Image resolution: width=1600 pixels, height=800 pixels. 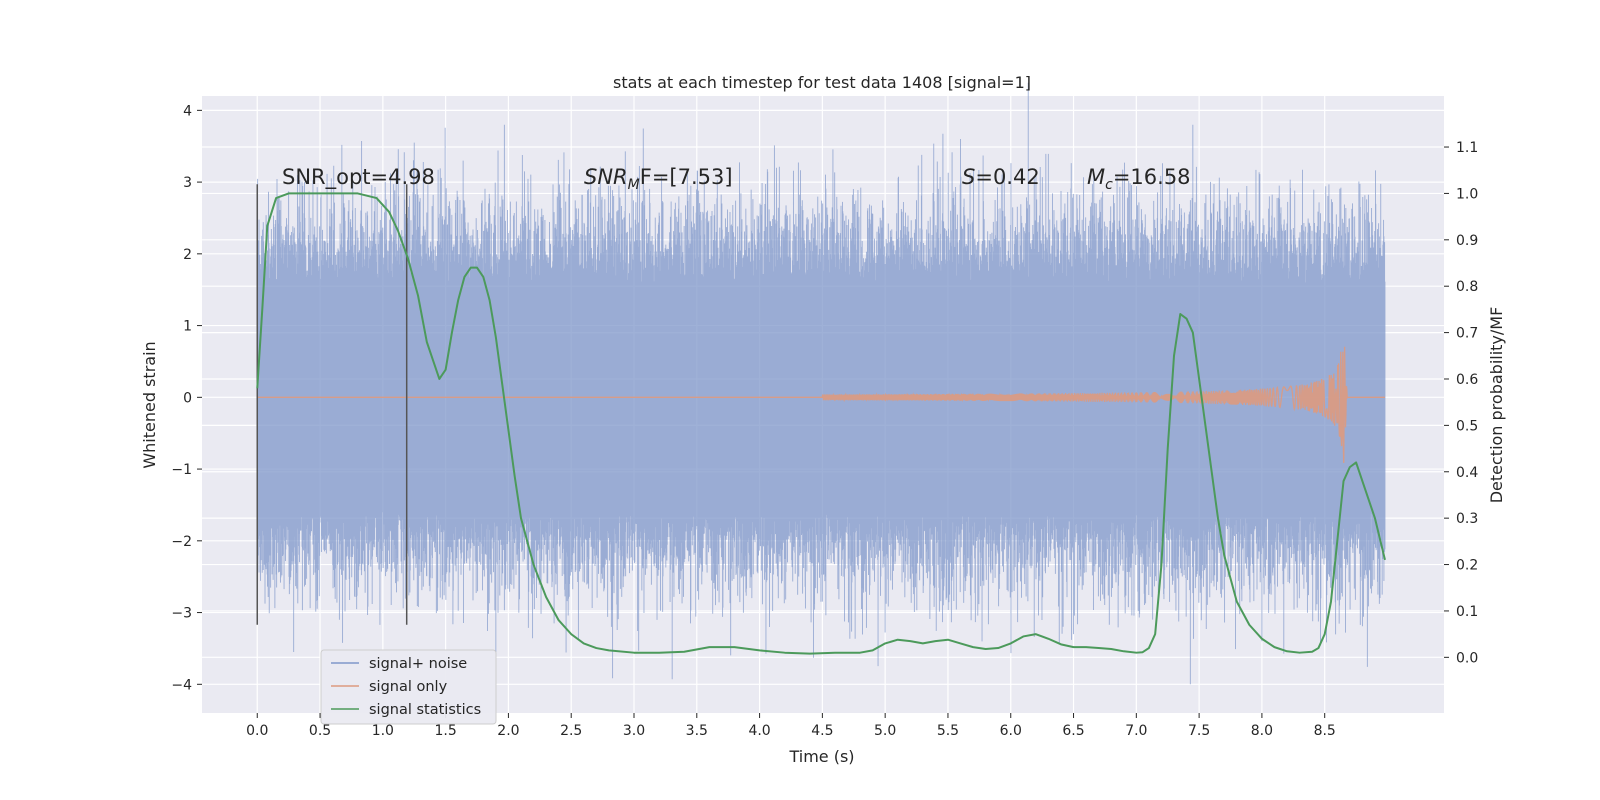 I want to click on y2-axis-label: Detection probability/MF, so click(x=1496, y=405).